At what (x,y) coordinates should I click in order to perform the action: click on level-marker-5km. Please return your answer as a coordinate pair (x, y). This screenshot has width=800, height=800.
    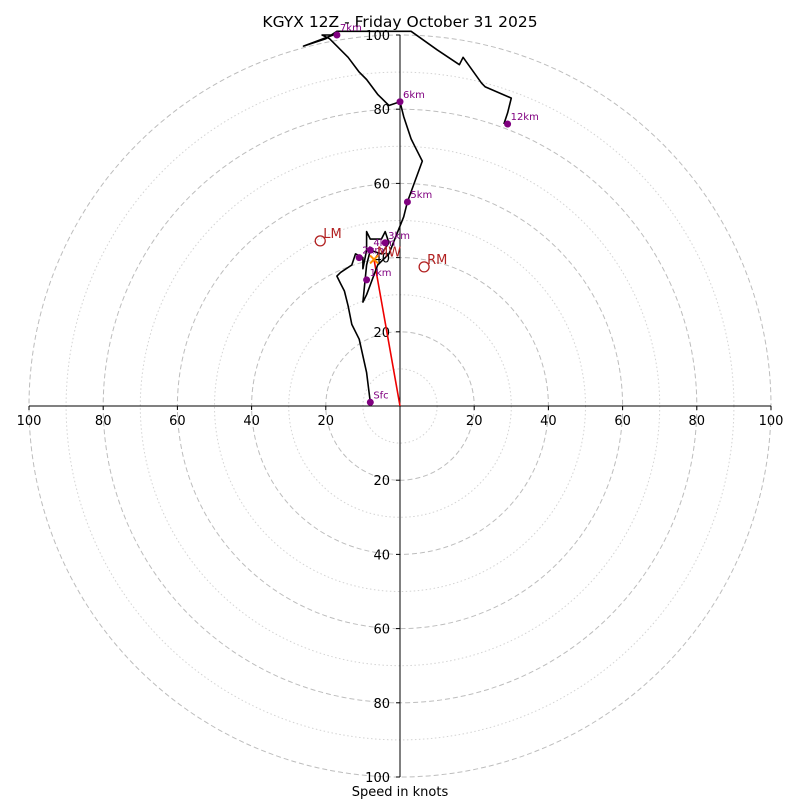
    Looking at the image, I should click on (407, 202).